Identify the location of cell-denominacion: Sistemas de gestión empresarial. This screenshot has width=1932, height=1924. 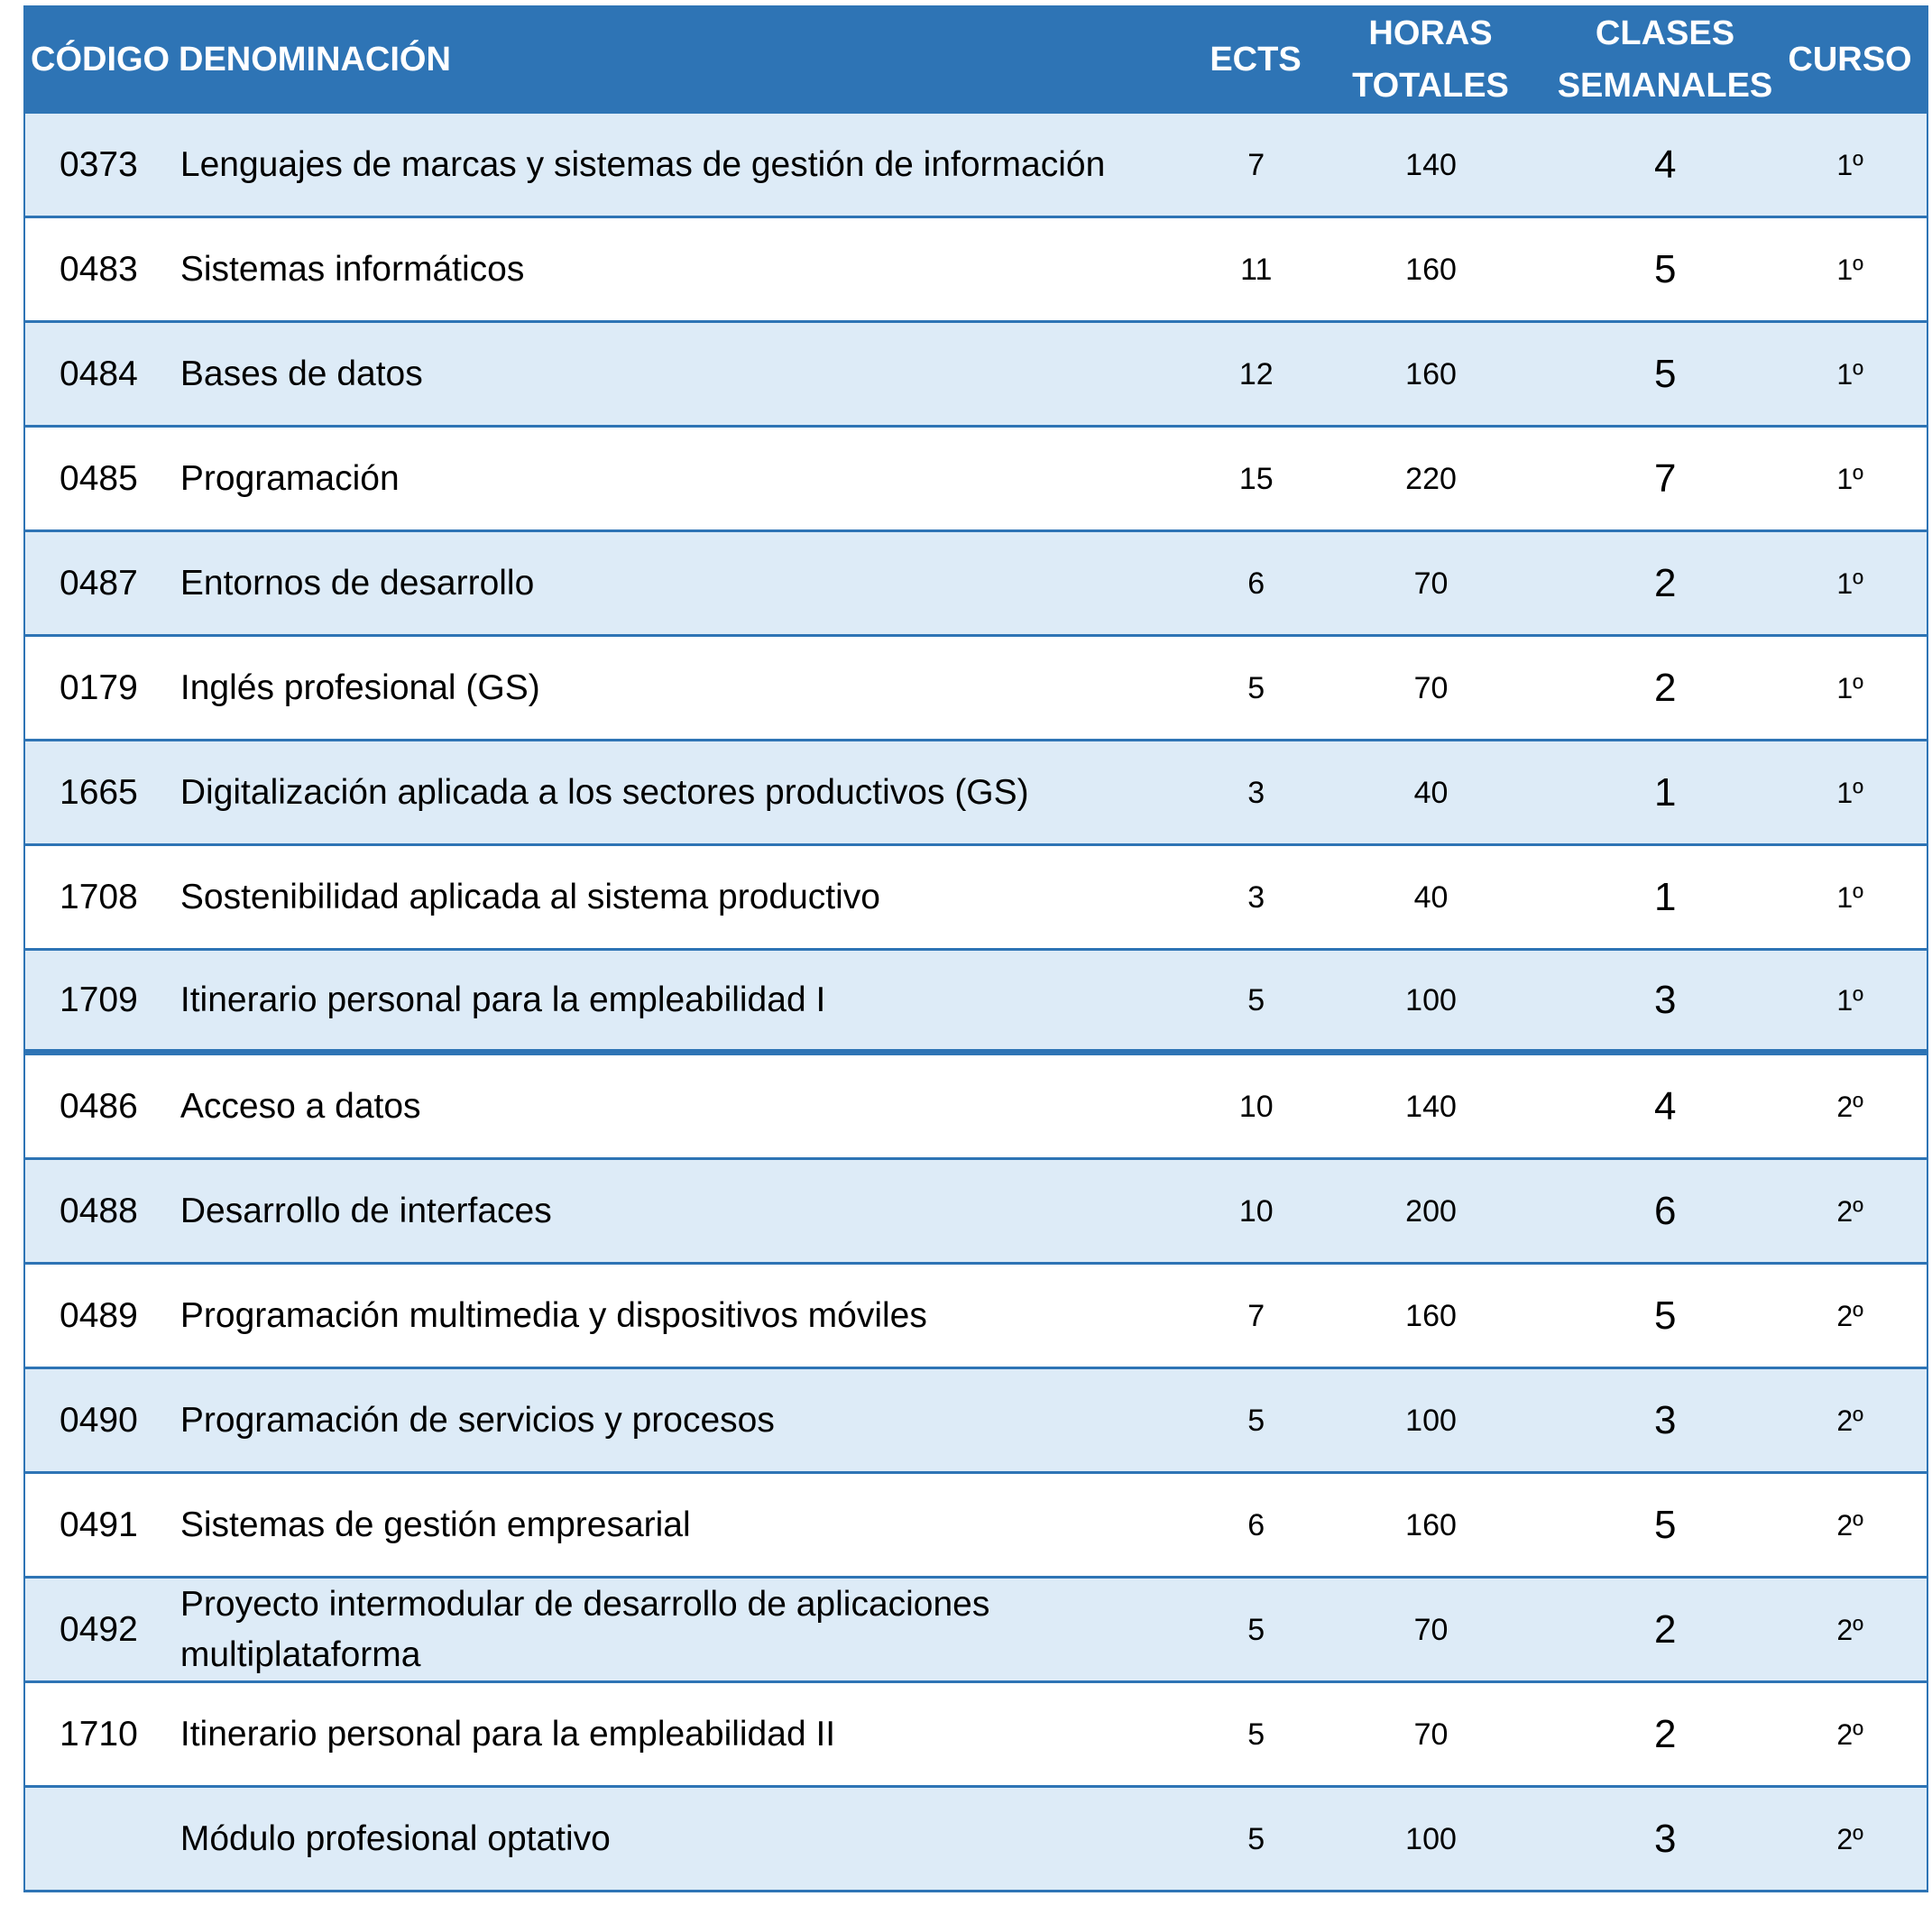
(435, 1525).